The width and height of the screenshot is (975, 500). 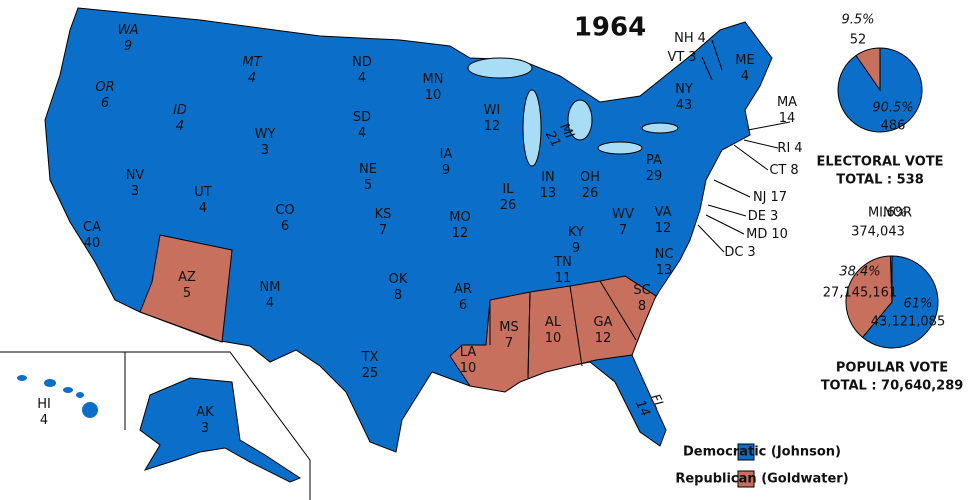 I want to click on state-abbr: ME, so click(x=744, y=60).